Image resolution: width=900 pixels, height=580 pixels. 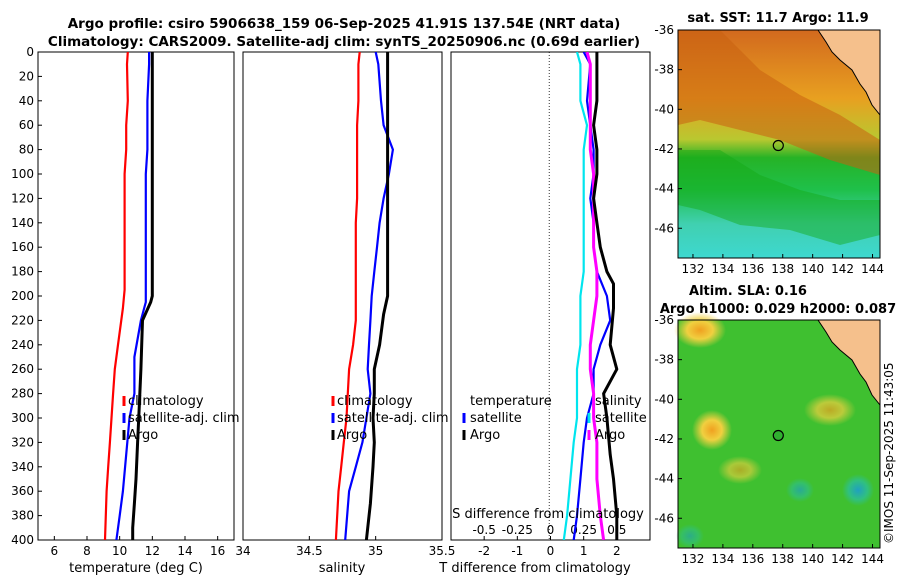 What do you see at coordinates (30, 52) in the screenshot?
I see `y-tick-label: 0` at bounding box center [30, 52].